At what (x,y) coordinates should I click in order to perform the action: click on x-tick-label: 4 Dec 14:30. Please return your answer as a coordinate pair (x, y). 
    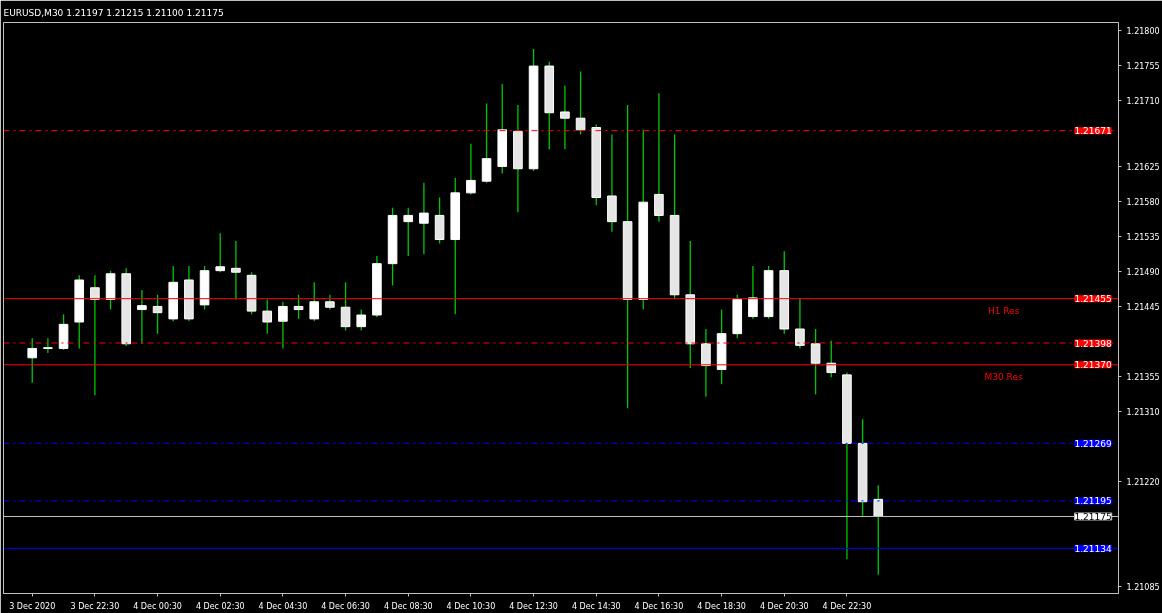
    Looking at the image, I should click on (596, 606).